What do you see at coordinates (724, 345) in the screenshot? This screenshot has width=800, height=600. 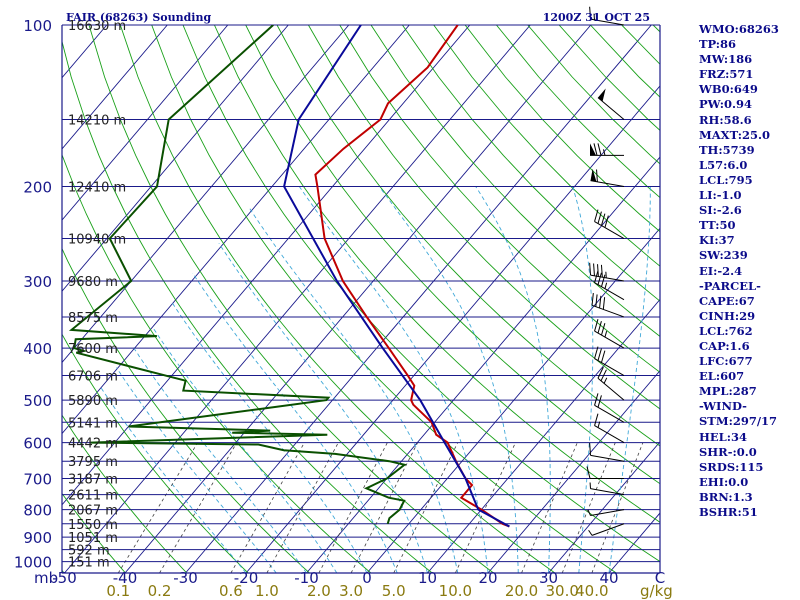 I see `stability-index-item: CAP:1.6` at bounding box center [724, 345].